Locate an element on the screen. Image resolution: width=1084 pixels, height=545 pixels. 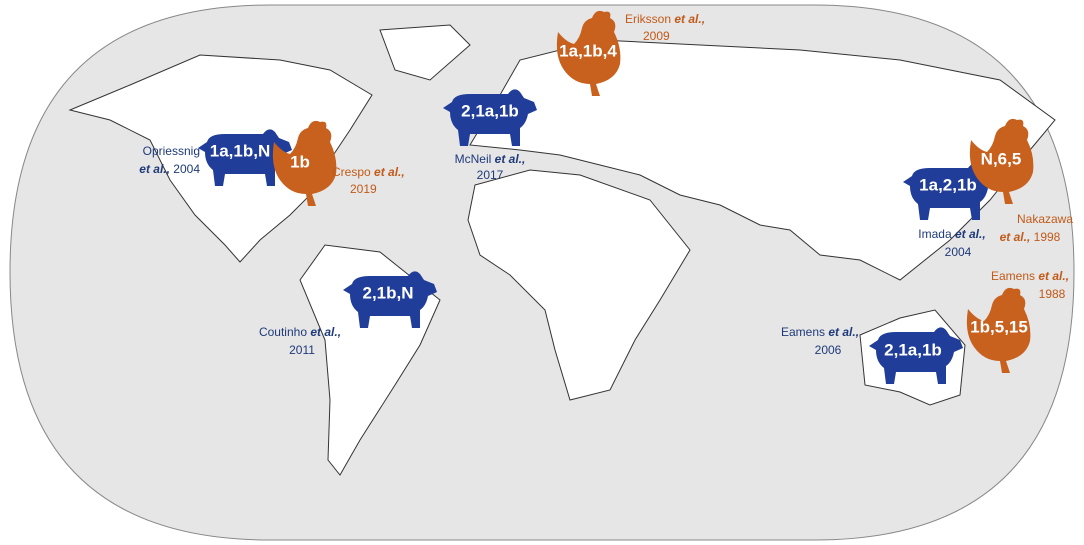
citation: 2017 is located at coordinates (490, 175).